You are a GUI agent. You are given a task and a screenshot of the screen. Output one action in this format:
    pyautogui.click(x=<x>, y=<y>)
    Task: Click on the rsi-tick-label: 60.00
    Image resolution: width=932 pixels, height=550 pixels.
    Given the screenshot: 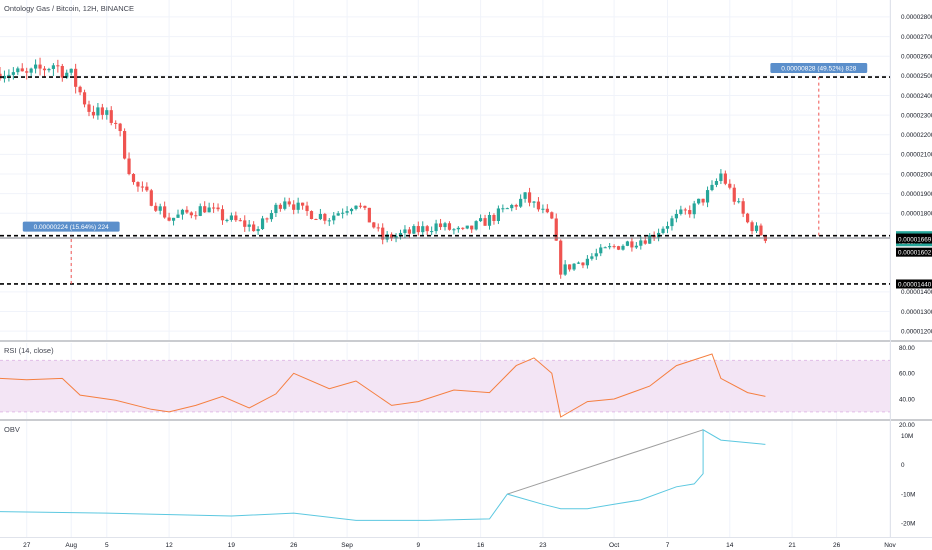 What is the action you would take?
    pyautogui.click(x=907, y=374)
    